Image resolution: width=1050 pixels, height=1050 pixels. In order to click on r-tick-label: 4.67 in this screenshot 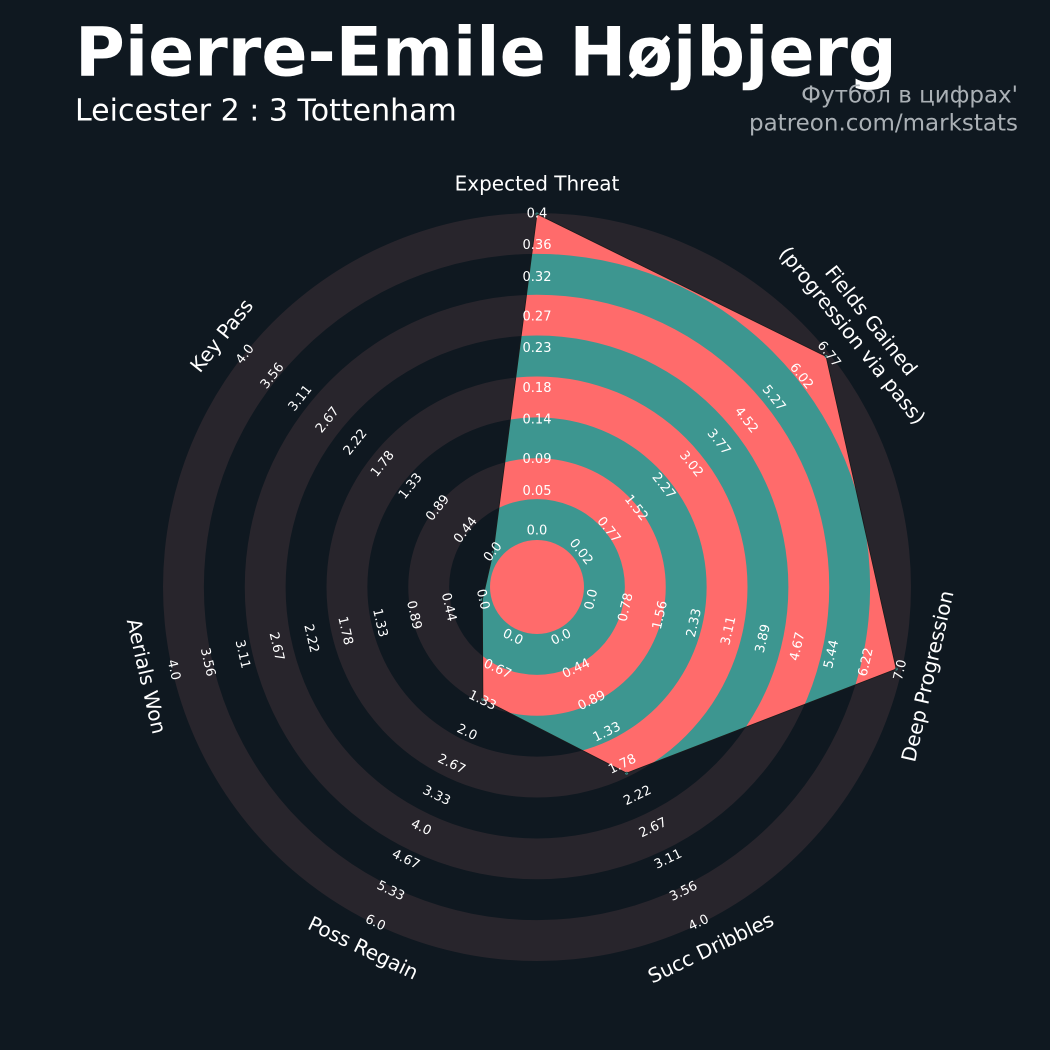, I will do `click(797, 647)`.